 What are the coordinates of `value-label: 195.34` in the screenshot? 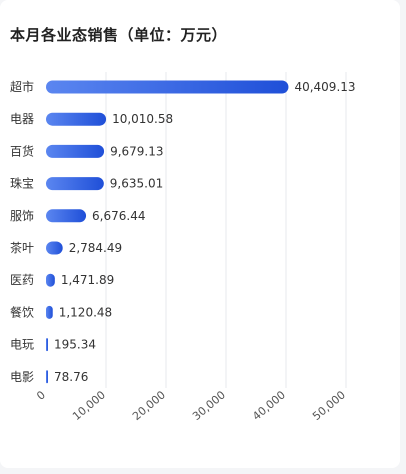 It's located at (75, 345).